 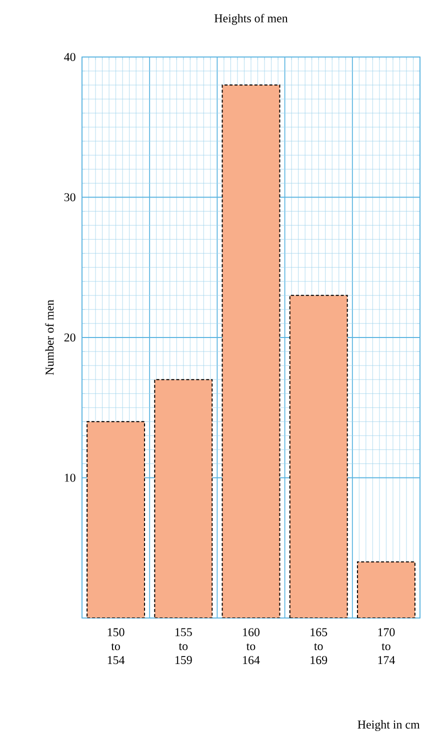 What do you see at coordinates (389, 726) in the screenshot?
I see `x-axis-title: Height in cm` at bounding box center [389, 726].